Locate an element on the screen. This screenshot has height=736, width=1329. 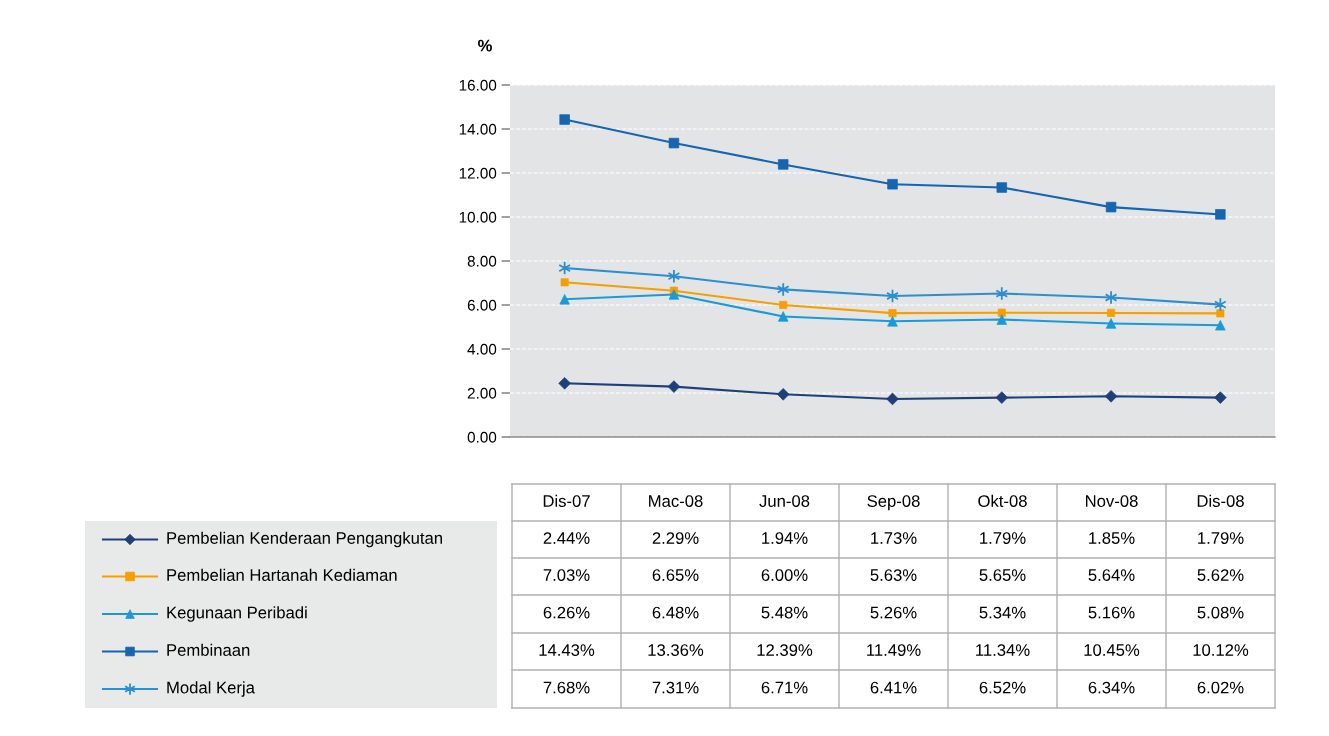
data-label: 5.64% is located at coordinates (1111, 575).